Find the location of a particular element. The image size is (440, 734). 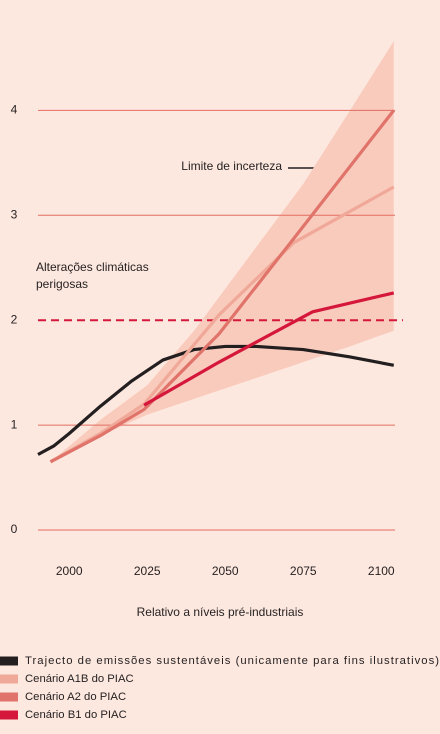

y-tick-label: 2 is located at coordinates (14, 319).